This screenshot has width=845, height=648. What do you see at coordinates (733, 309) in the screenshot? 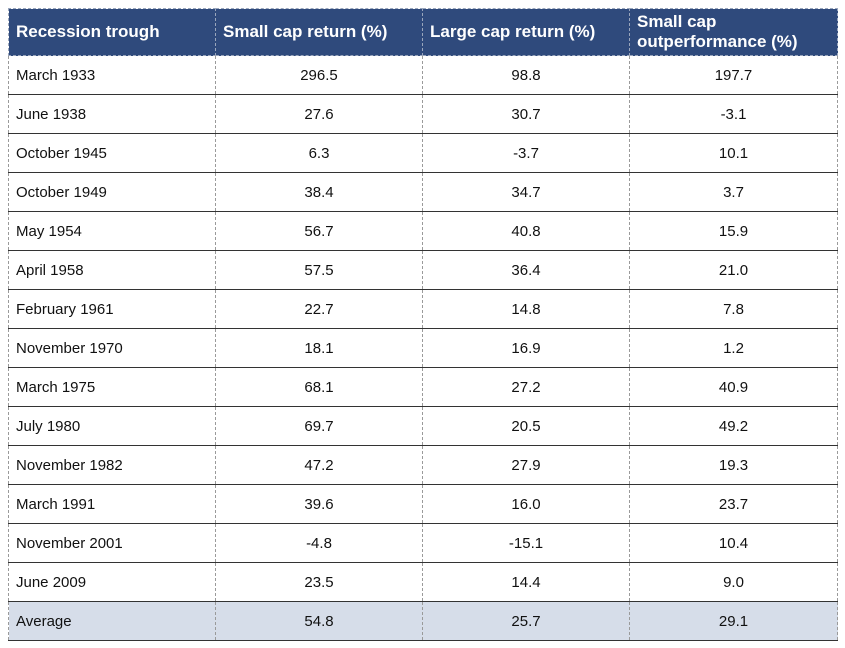
I see `outperformance-cell: 7.8` at bounding box center [733, 309].